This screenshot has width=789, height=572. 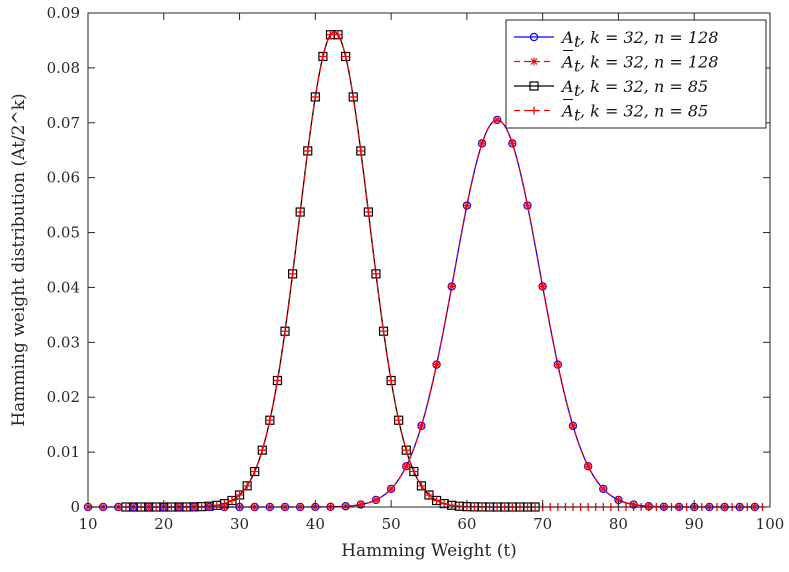 What do you see at coordinates (75, 507) in the screenshot?
I see `y-tick-label: 0` at bounding box center [75, 507].